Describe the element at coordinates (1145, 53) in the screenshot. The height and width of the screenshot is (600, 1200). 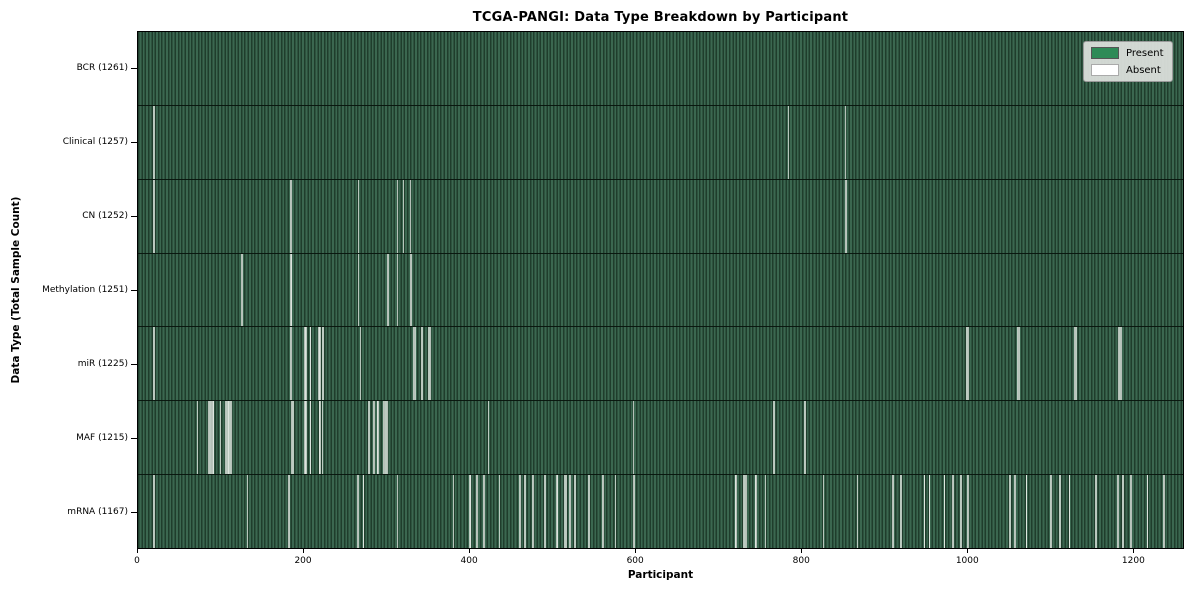
I see `legend-label: Present` at that location.